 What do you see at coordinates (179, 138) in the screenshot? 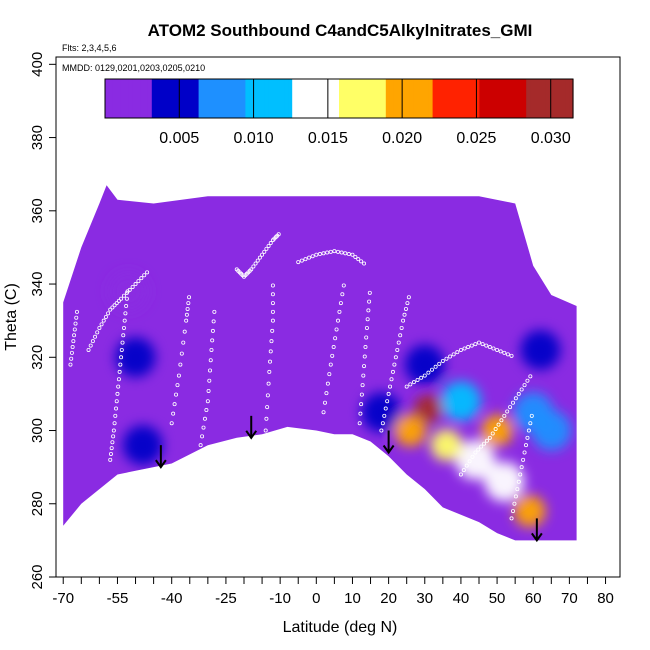
I see `colorbar-tick-label: 0.005` at bounding box center [179, 138].